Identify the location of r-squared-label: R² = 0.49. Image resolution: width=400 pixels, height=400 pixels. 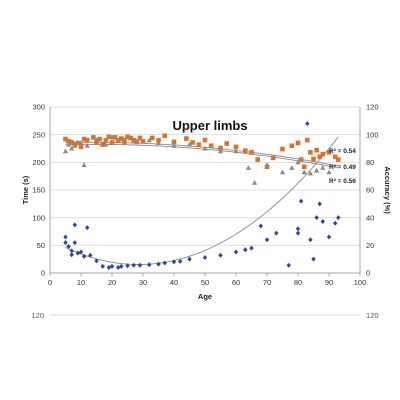
(342, 167).